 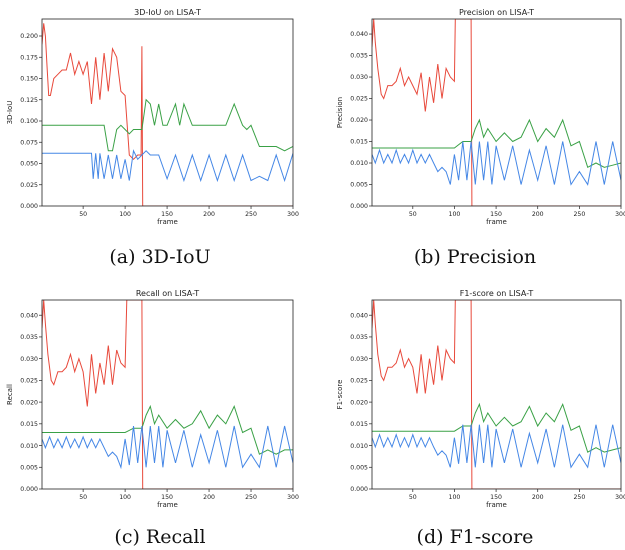 I want to click on subfigure-caption: (a) 3D-IoU, so click(x=159, y=257).